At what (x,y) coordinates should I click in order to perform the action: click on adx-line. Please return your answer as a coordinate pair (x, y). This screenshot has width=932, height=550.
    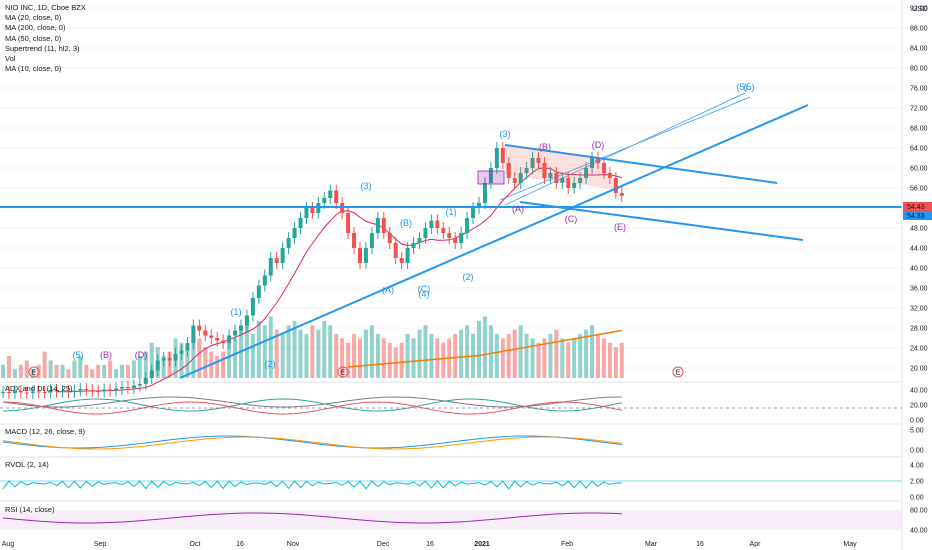
    Looking at the image, I should click on (312, 402).